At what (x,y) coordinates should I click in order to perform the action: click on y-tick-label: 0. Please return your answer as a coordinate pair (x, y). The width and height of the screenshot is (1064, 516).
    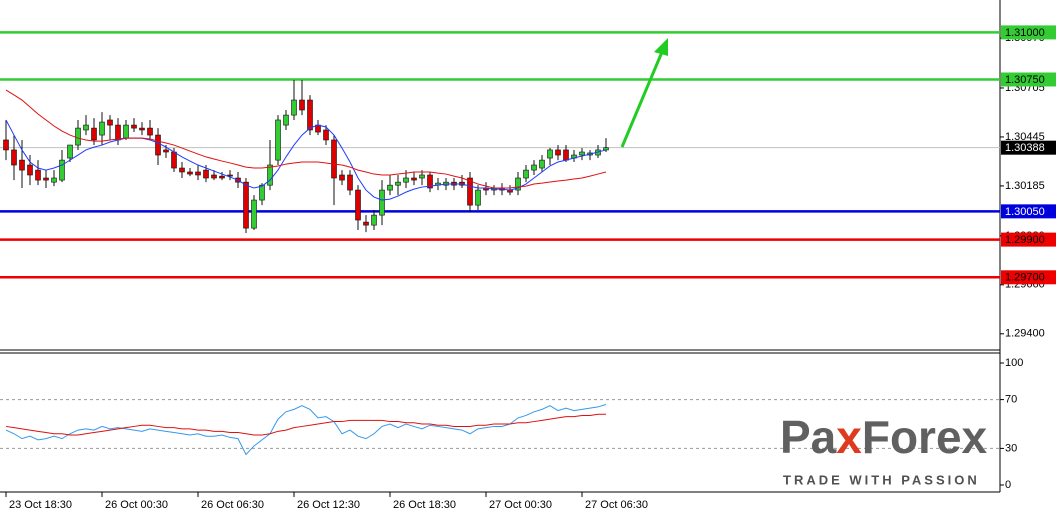
    Looking at the image, I should click on (1008, 485).